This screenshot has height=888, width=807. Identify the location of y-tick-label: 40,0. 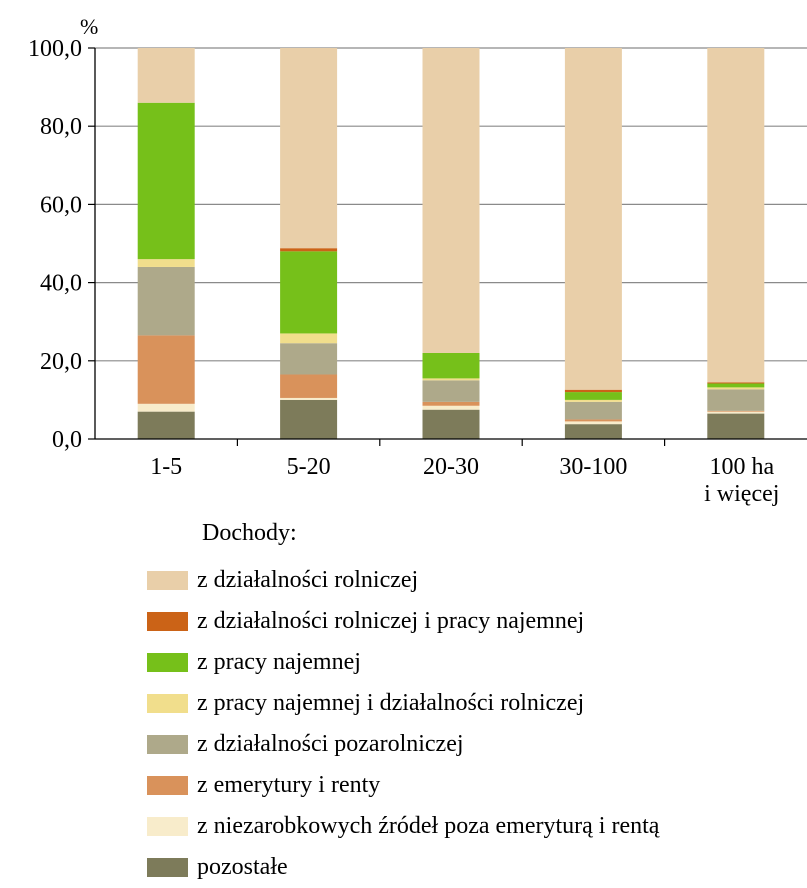
(61, 284).